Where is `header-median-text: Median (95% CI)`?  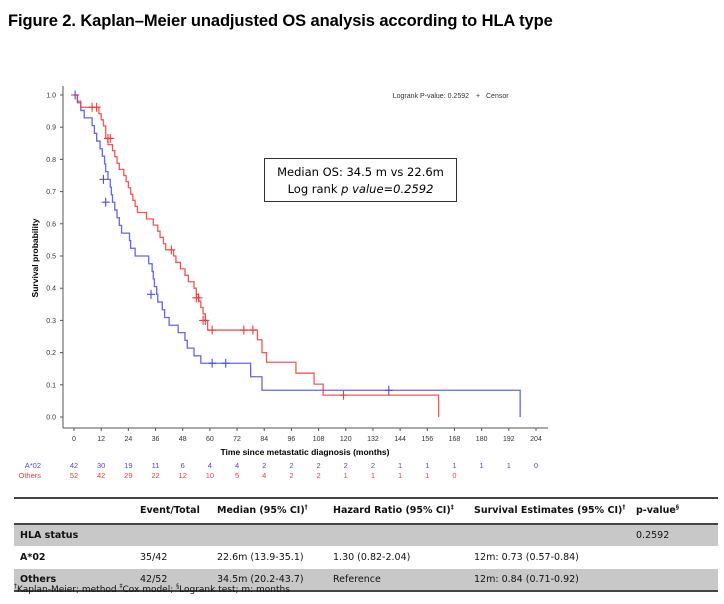
header-median-text: Median (95% CI) is located at coordinates (261, 510).